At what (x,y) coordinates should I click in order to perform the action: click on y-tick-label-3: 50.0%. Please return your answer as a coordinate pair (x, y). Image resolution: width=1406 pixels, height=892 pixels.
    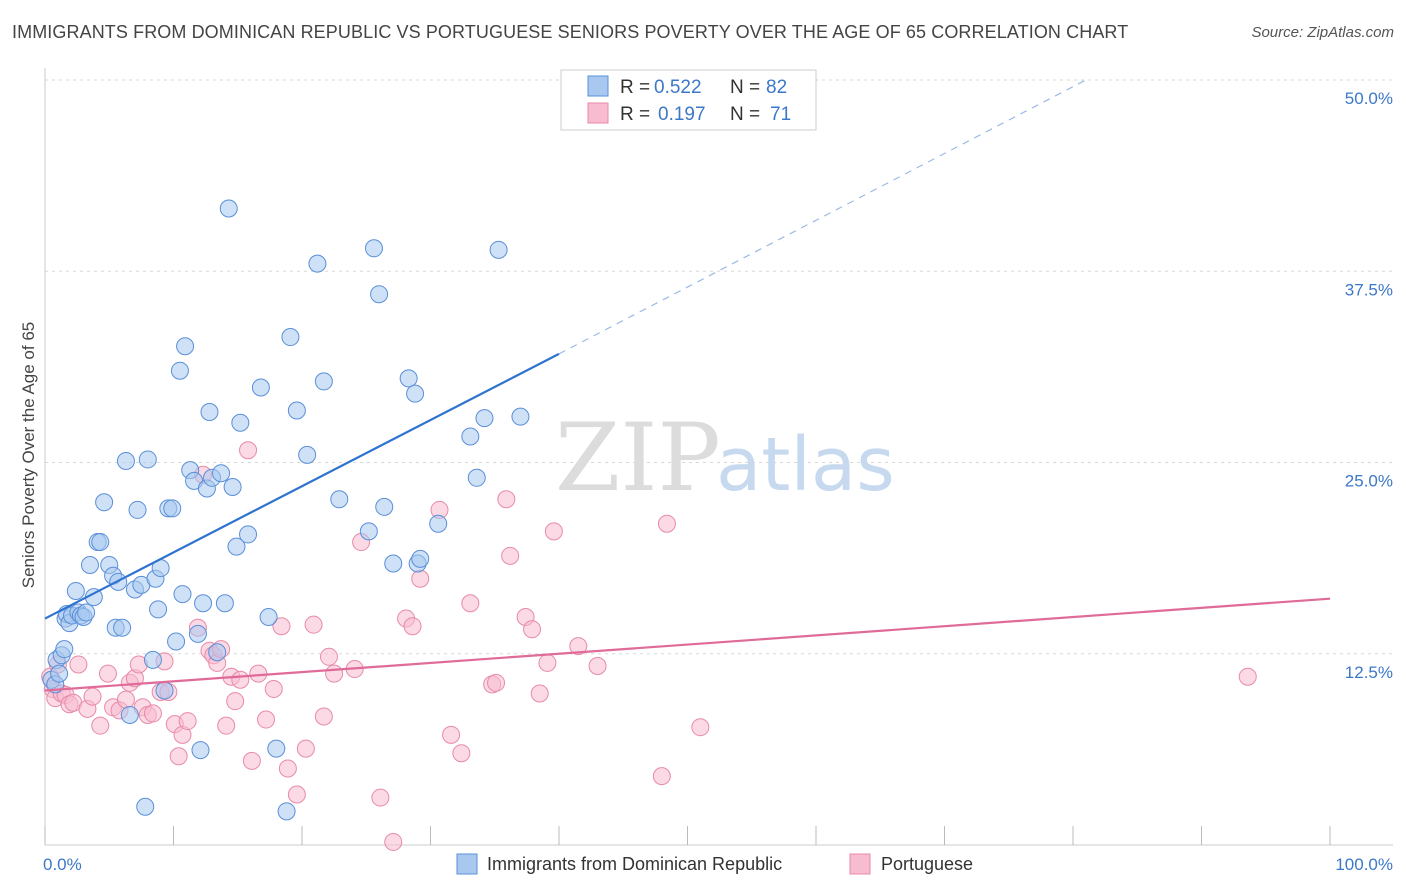
    Looking at the image, I should click on (1369, 98).